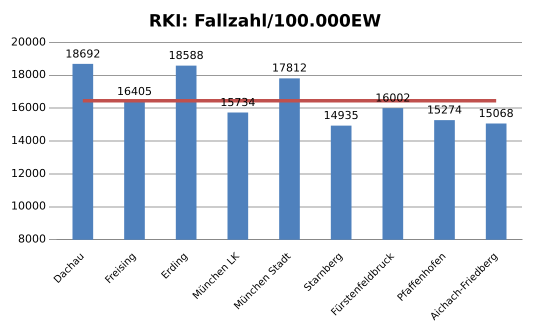 The width and height of the screenshot is (540, 334). I want to click on data-label: 16405, so click(134, 91).